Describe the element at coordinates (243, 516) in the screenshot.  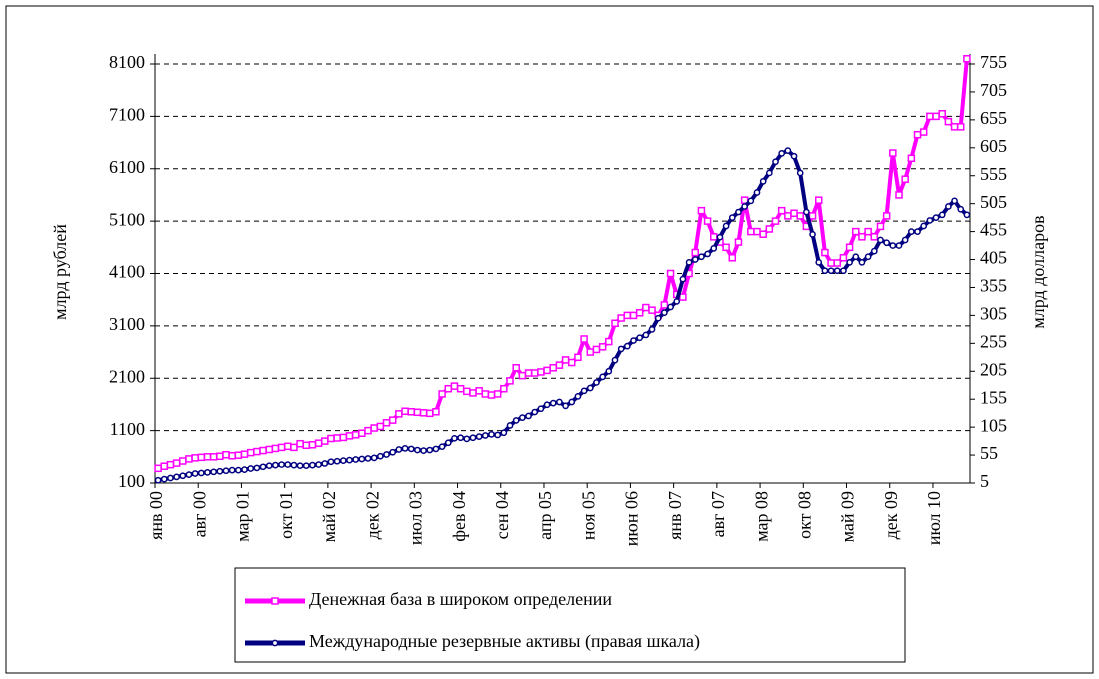
I see `x-tick-label: мар 01` at that location.